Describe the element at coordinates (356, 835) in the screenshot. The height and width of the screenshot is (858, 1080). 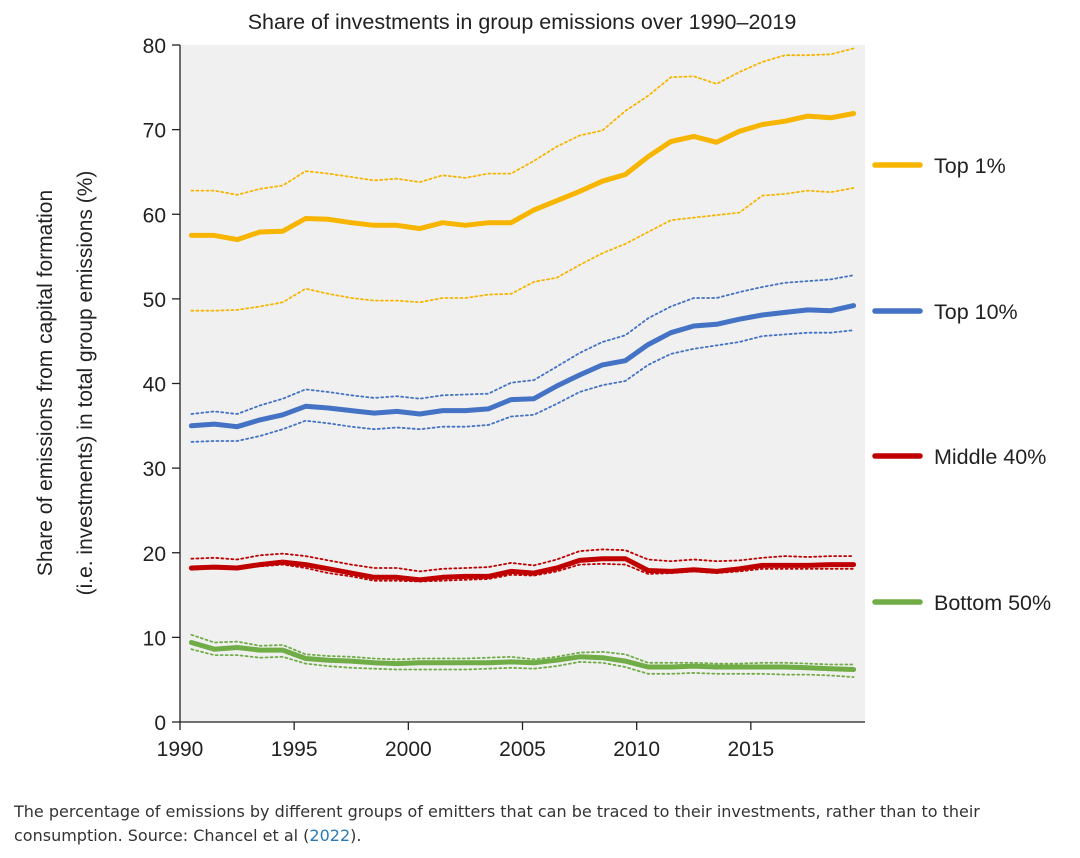
I see `caption-text-end: ).` at that location.